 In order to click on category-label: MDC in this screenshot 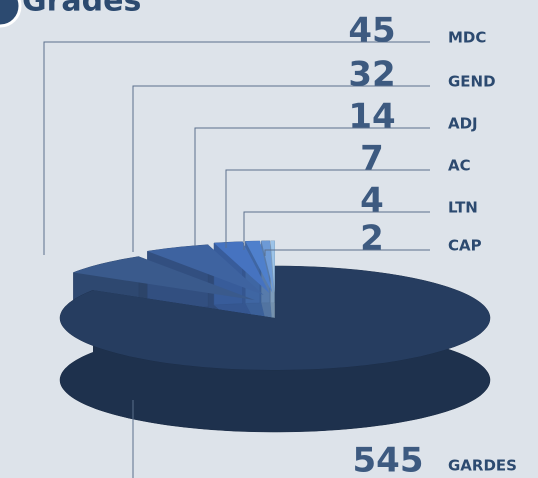, I will do `click(467, 38)`.